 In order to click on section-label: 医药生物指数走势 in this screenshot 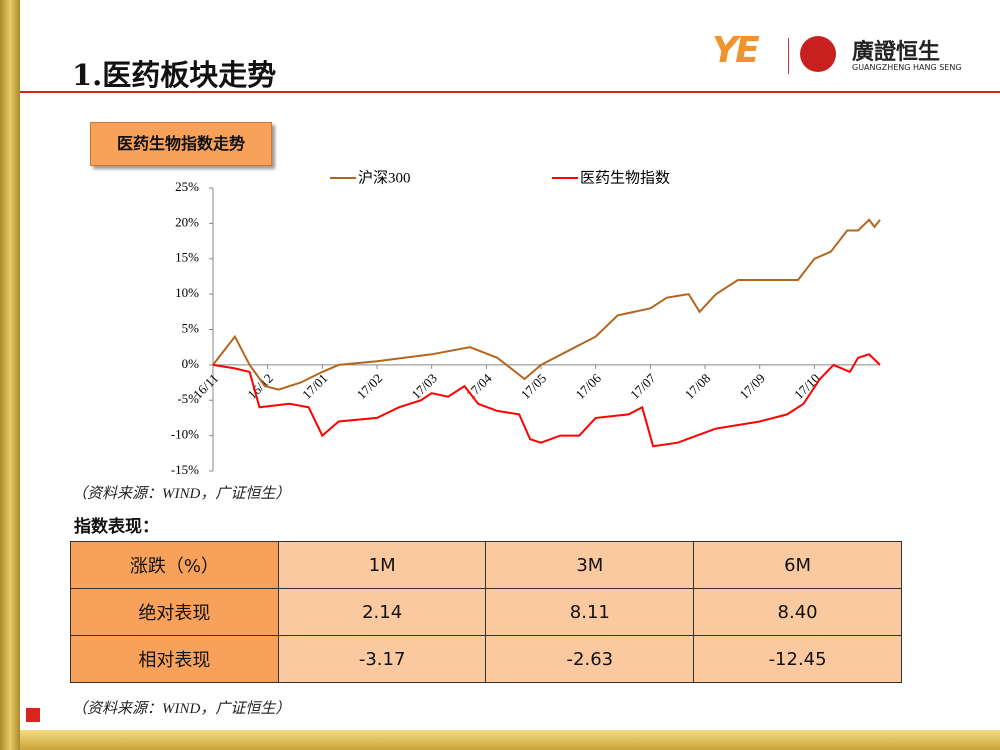, I will do `click(181, 144)`.